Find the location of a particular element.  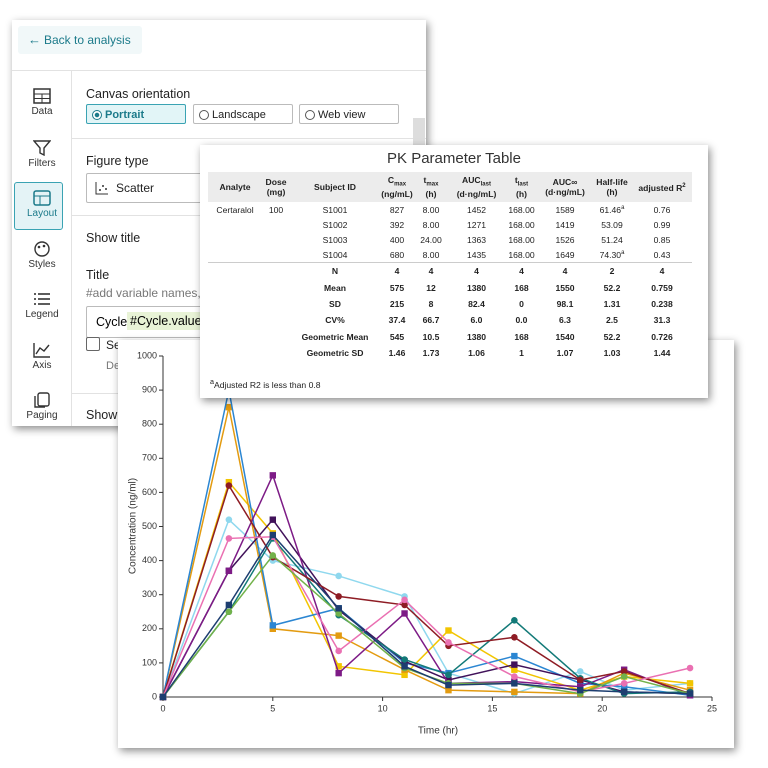

column-header: Half-life (h) is located at coordinates (612, 187).